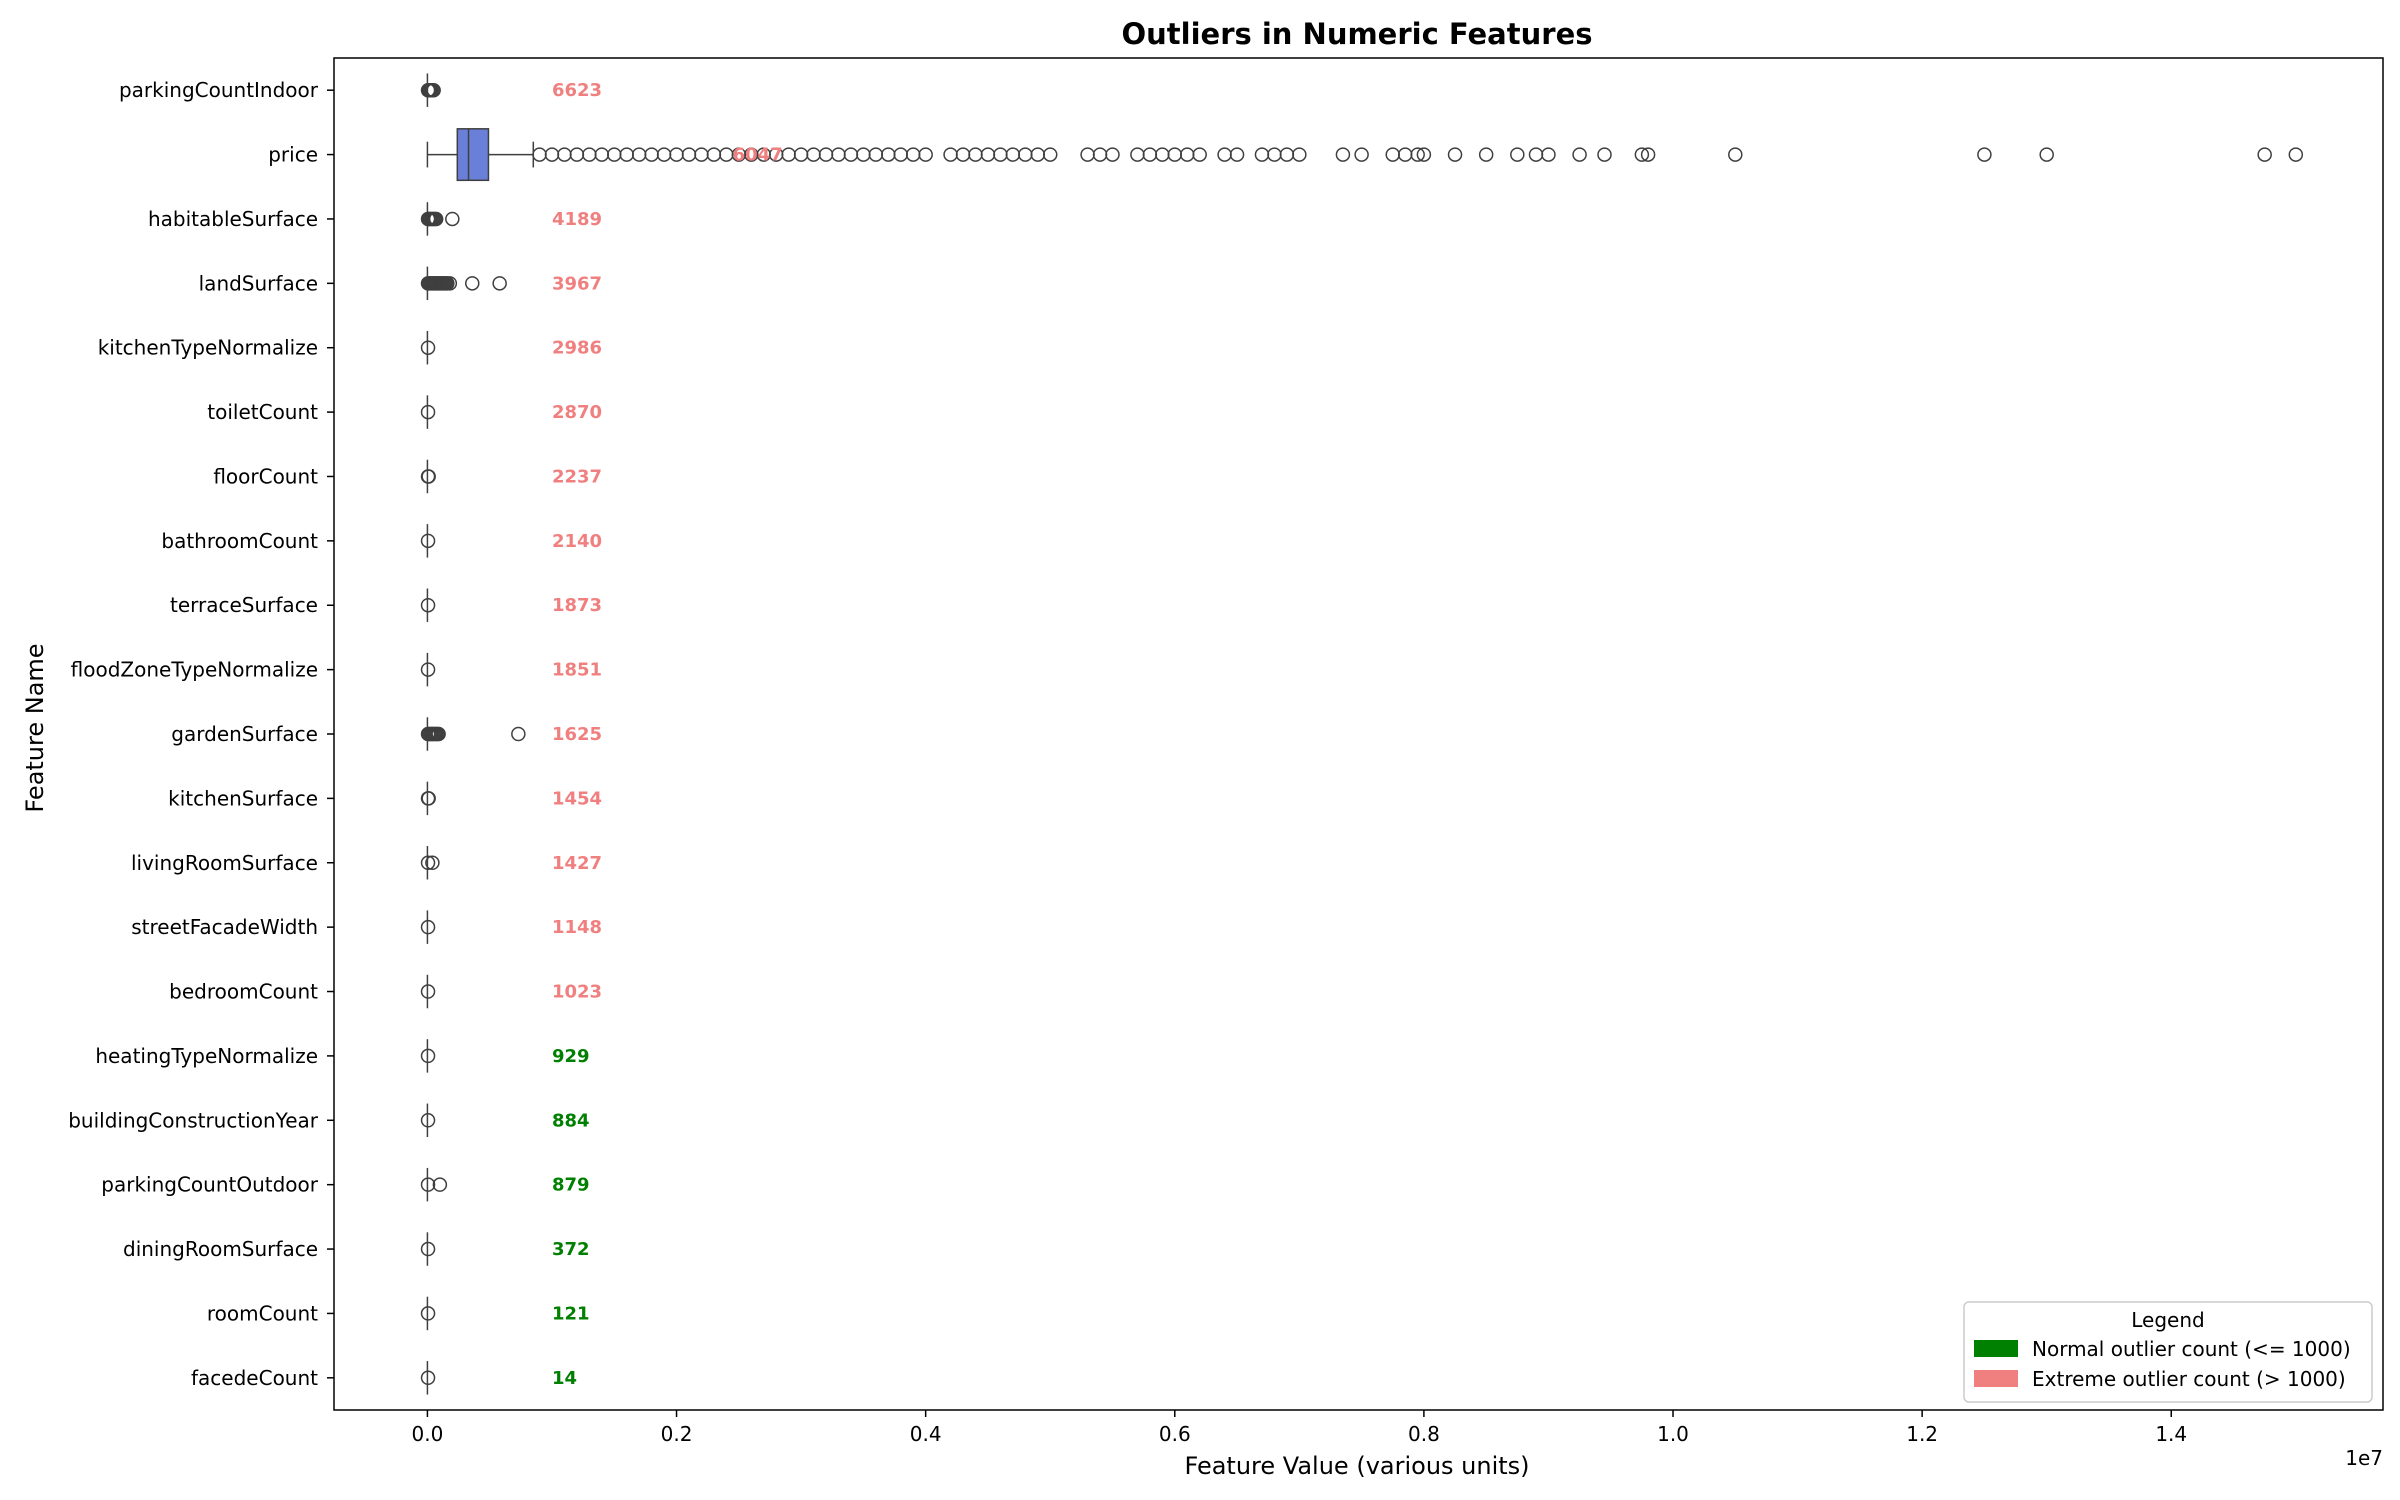 Image resolution: width=2400 pixels, height=1500 pixels. I want to click on y-tick-label: gardenSurface, so click(244, 734).